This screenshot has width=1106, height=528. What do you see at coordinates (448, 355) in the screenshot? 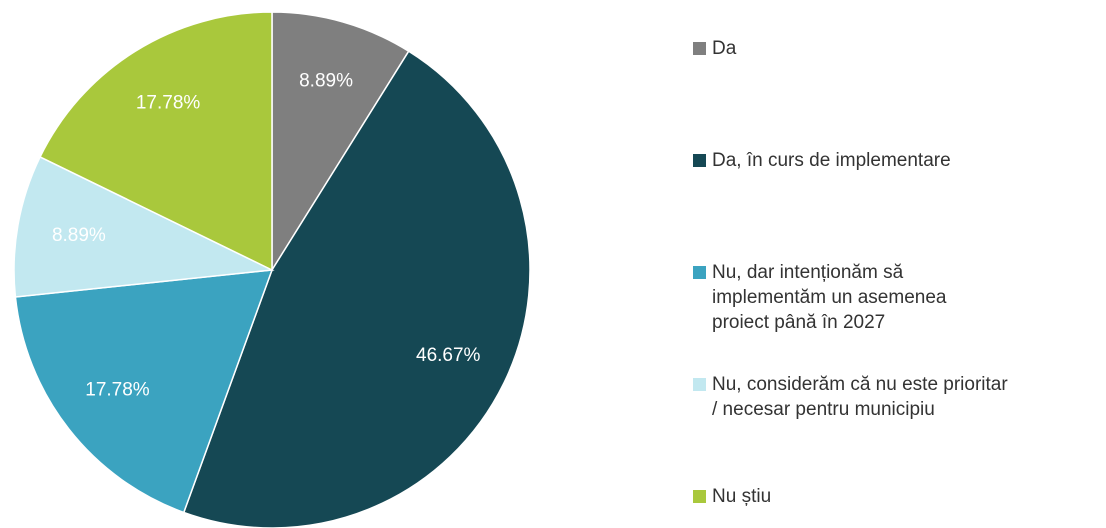
I see `data-label: 46.67%` at bounding box center [448, 355].